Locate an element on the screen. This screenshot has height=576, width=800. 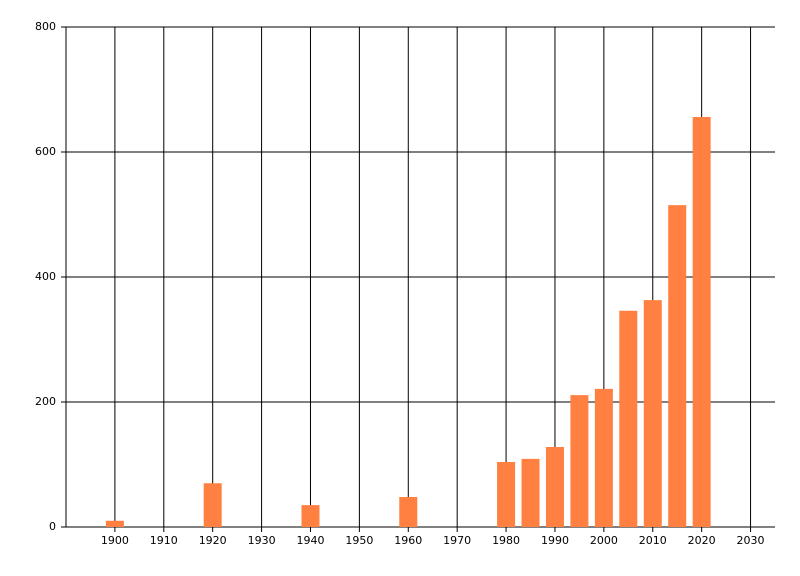
x-tick-label: 1970 is located at coordinates (457, 540).